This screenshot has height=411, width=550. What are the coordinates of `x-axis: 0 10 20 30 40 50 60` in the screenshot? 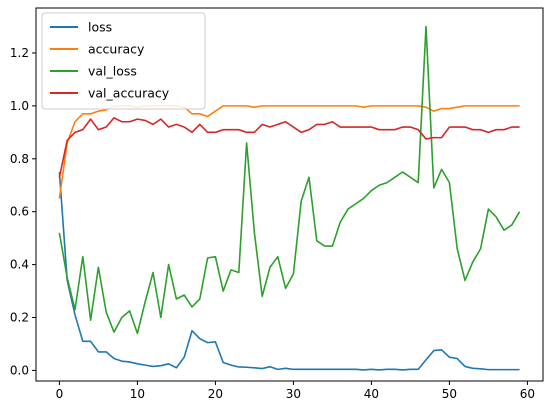 It's located at (295, 391).